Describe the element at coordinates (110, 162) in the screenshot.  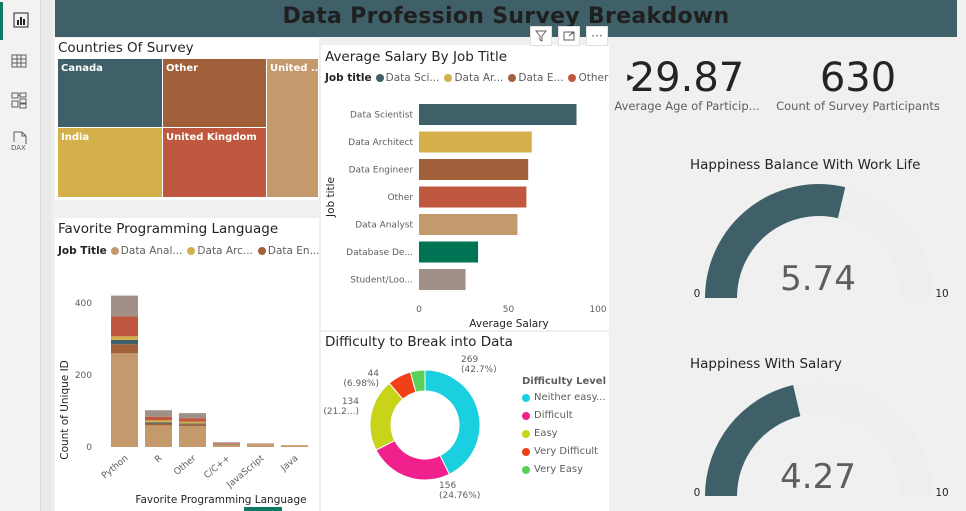
I see `treemap-tile: India` at that location.